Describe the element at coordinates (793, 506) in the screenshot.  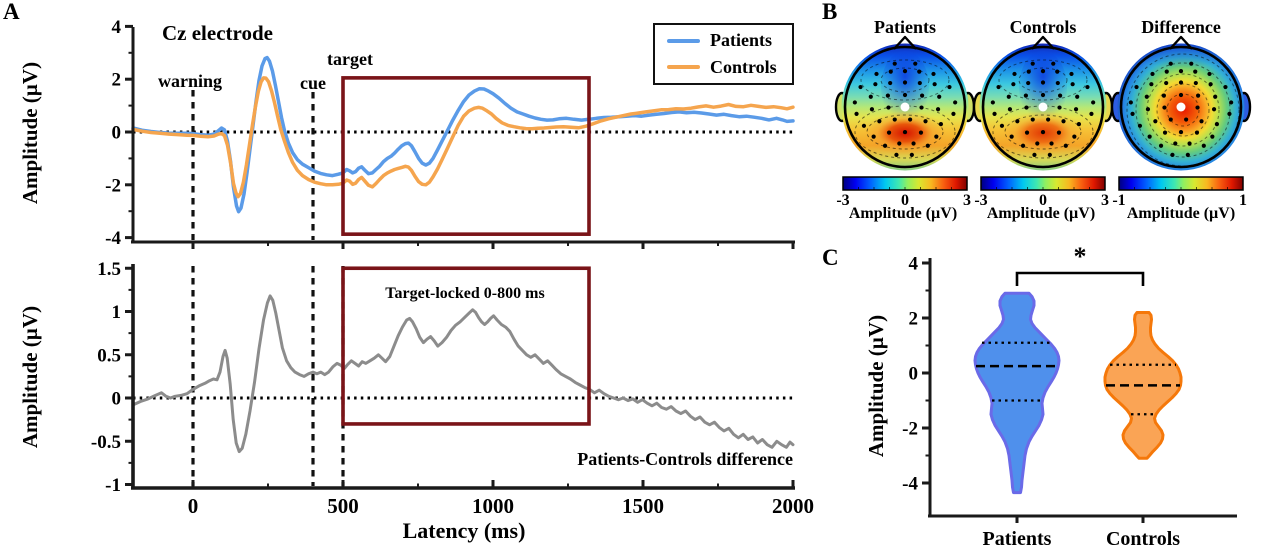
I see `xtick-label: 2000` at that location.